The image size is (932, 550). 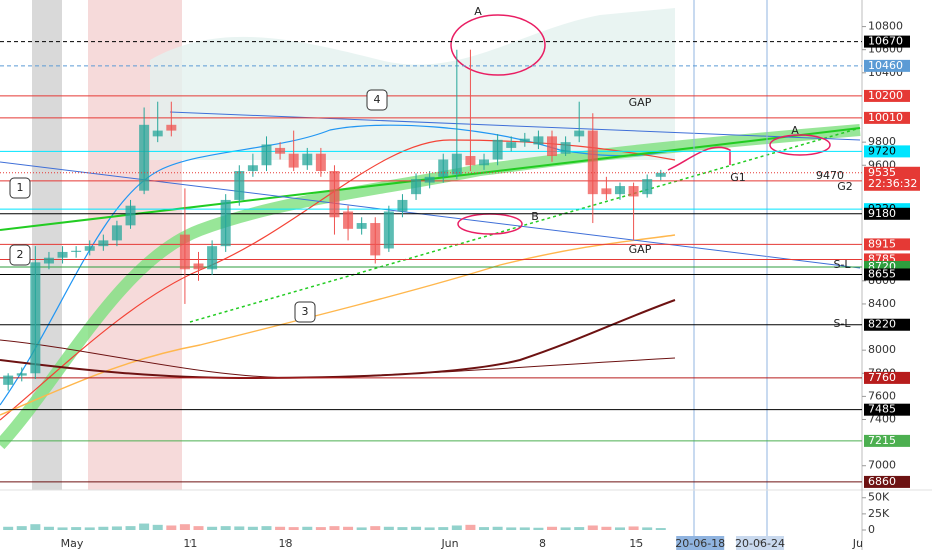 What do you see at coordinates (882, 150) in the screenshot?
I see `level-label: 9720` at bounding box center [882, 150].